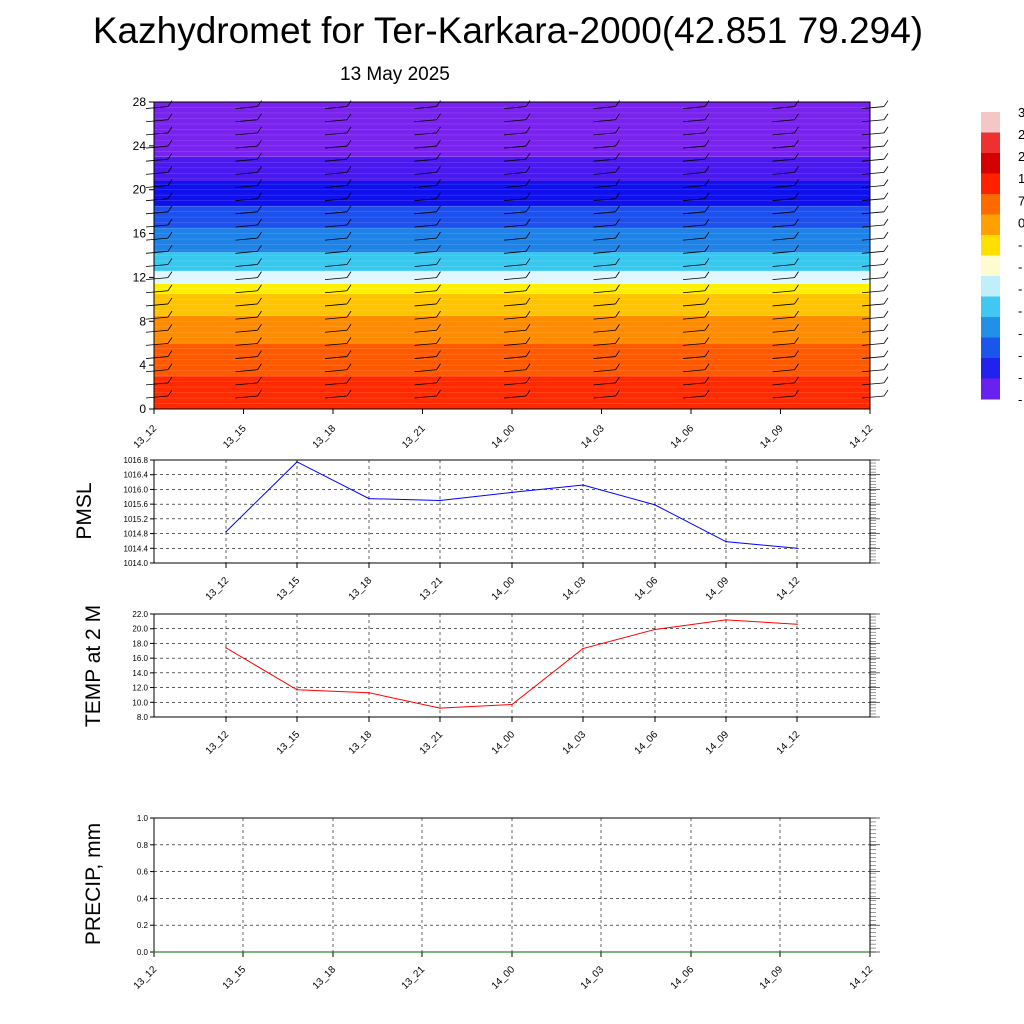  I want to click on pmsl-y-tick-label: 1016.4, so click(136, 475).